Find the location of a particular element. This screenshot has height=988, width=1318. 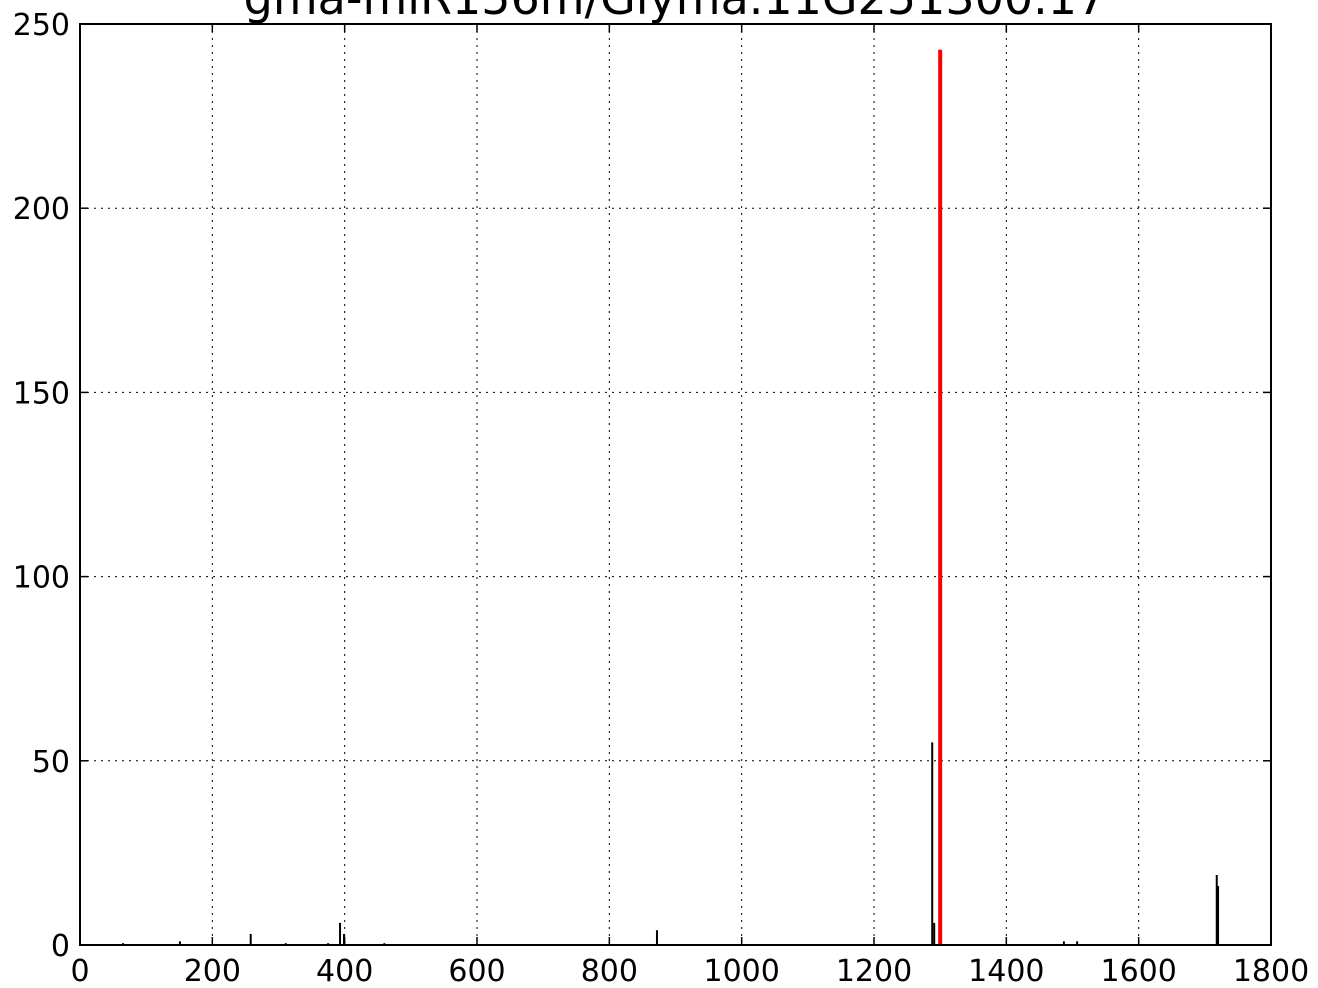

x-tick-label: 1600 is located at coordinates (1138, 971).